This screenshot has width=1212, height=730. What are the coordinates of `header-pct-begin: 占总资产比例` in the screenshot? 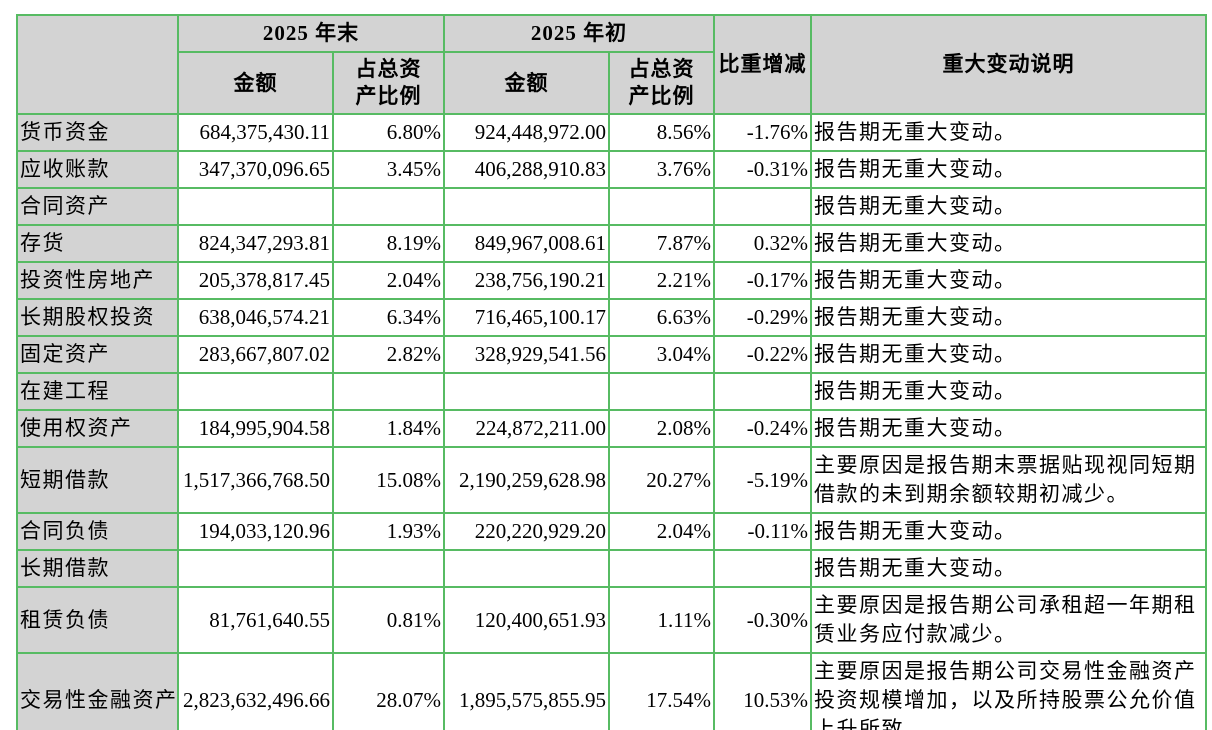 It's located at (661, 83).